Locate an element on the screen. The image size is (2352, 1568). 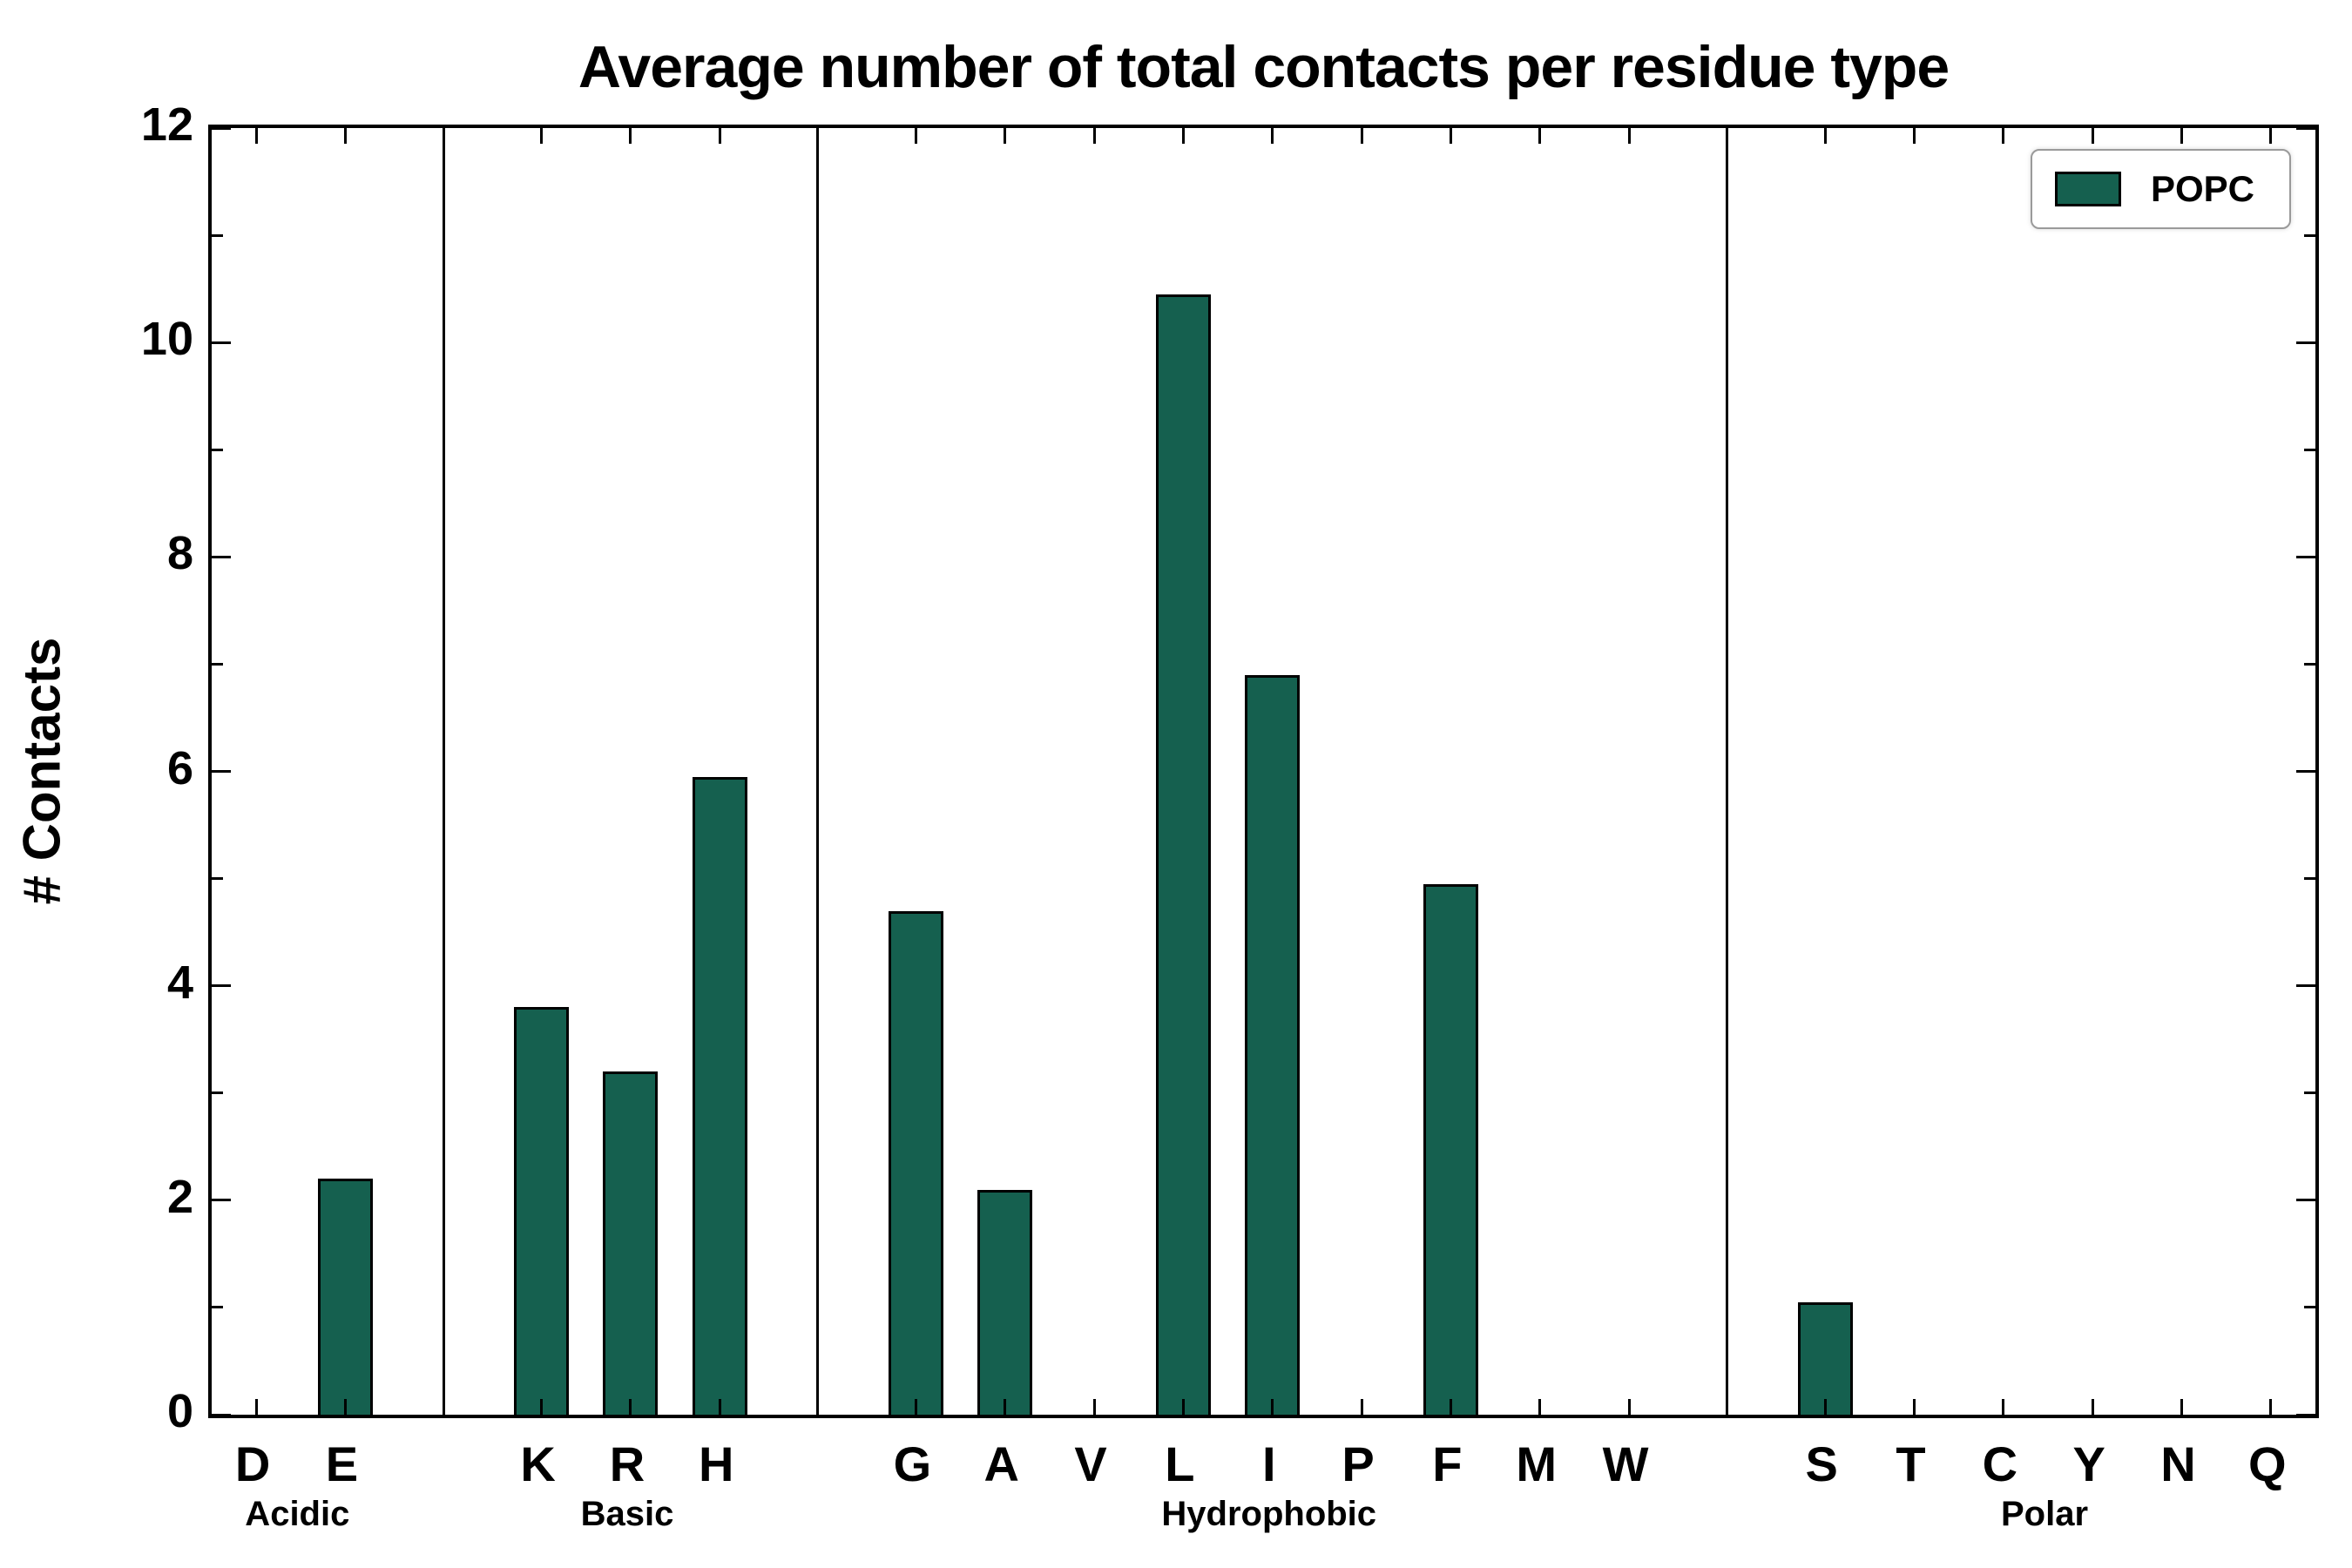
x-tick-V is located at coordinates (1094, 1407).